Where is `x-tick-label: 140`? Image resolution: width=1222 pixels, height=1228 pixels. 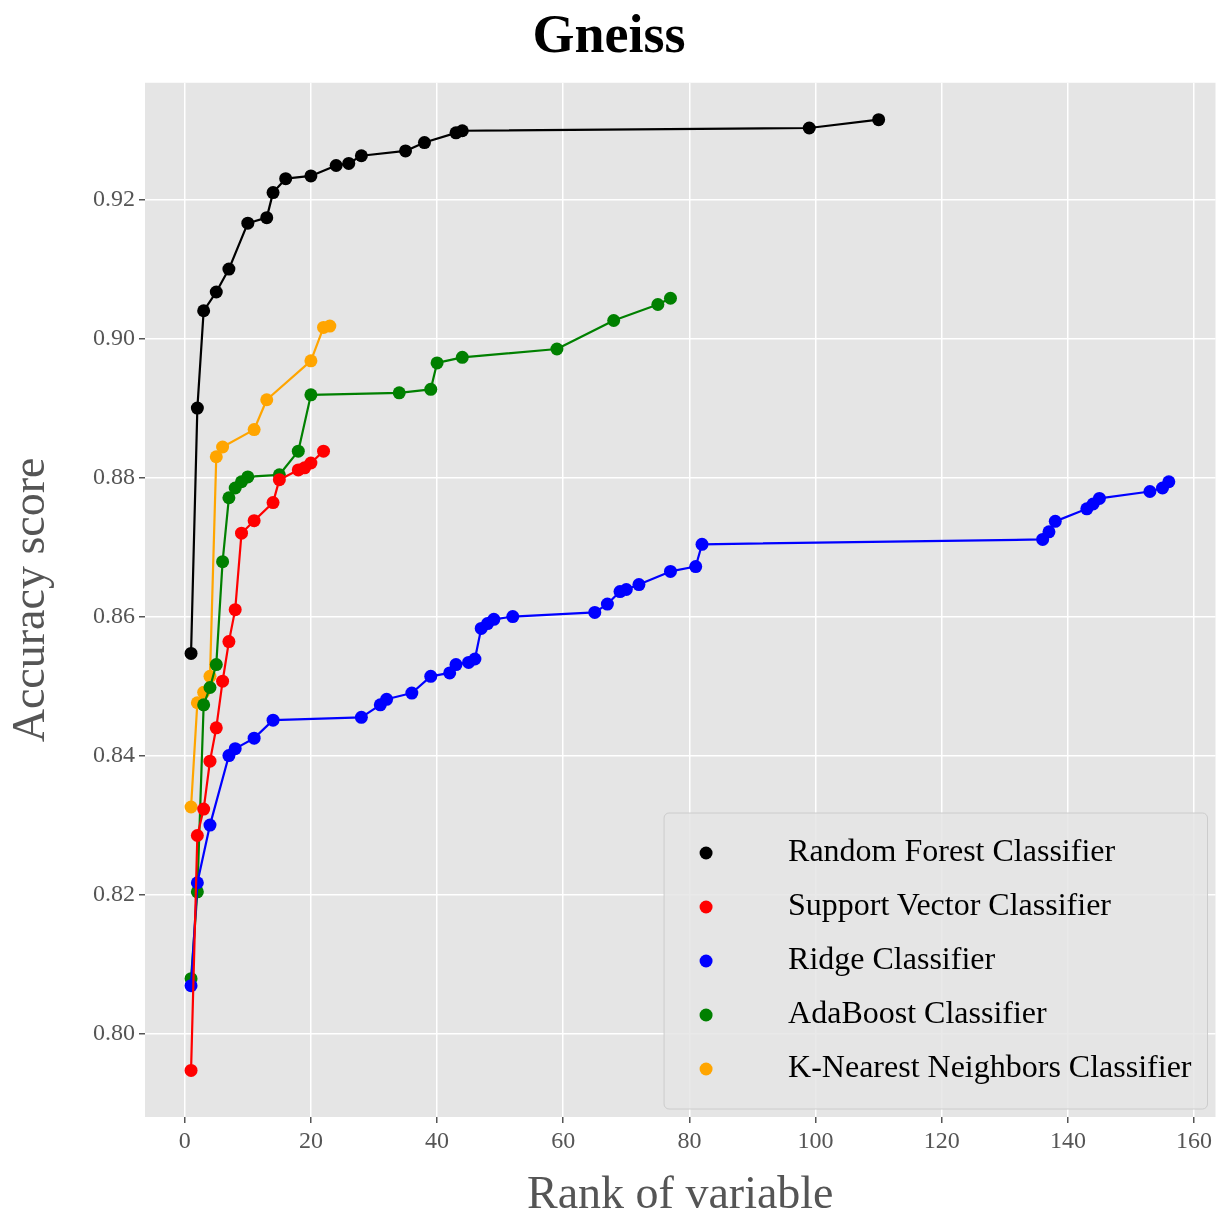 x-tick-label: 140 is located at coordinates (1067, 1139).